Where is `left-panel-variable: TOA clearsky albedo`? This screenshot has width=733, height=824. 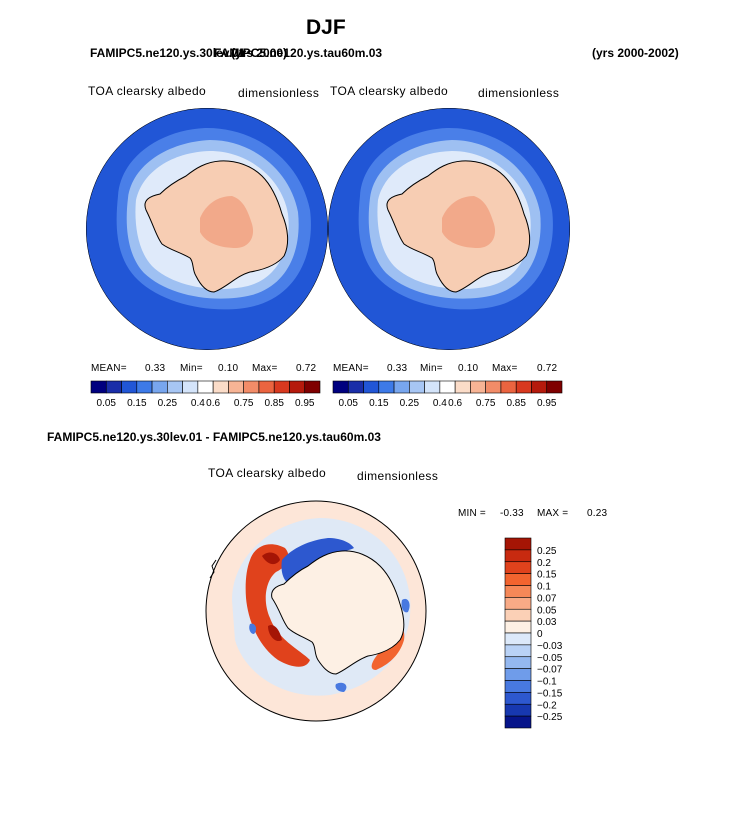 left-panel-variable: TOA clearsky albedo is located at coordinates (147, 91).